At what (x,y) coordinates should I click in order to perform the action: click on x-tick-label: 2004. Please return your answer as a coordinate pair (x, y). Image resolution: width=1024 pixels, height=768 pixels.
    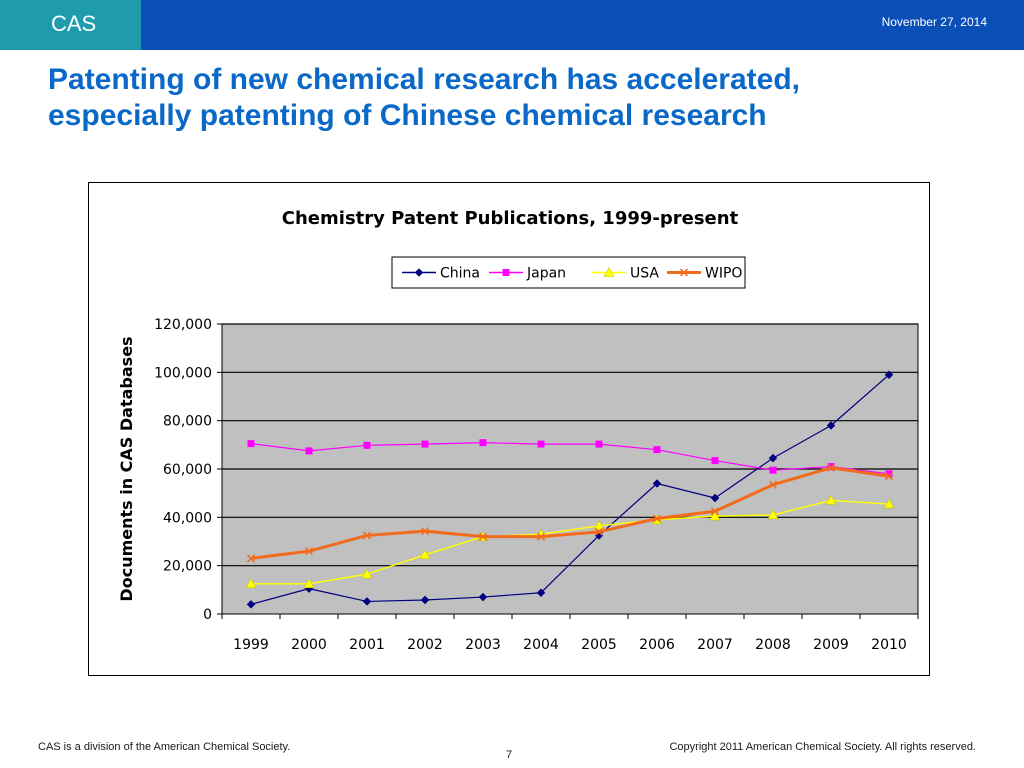
    Looking at the image, I should click on (541, 645).